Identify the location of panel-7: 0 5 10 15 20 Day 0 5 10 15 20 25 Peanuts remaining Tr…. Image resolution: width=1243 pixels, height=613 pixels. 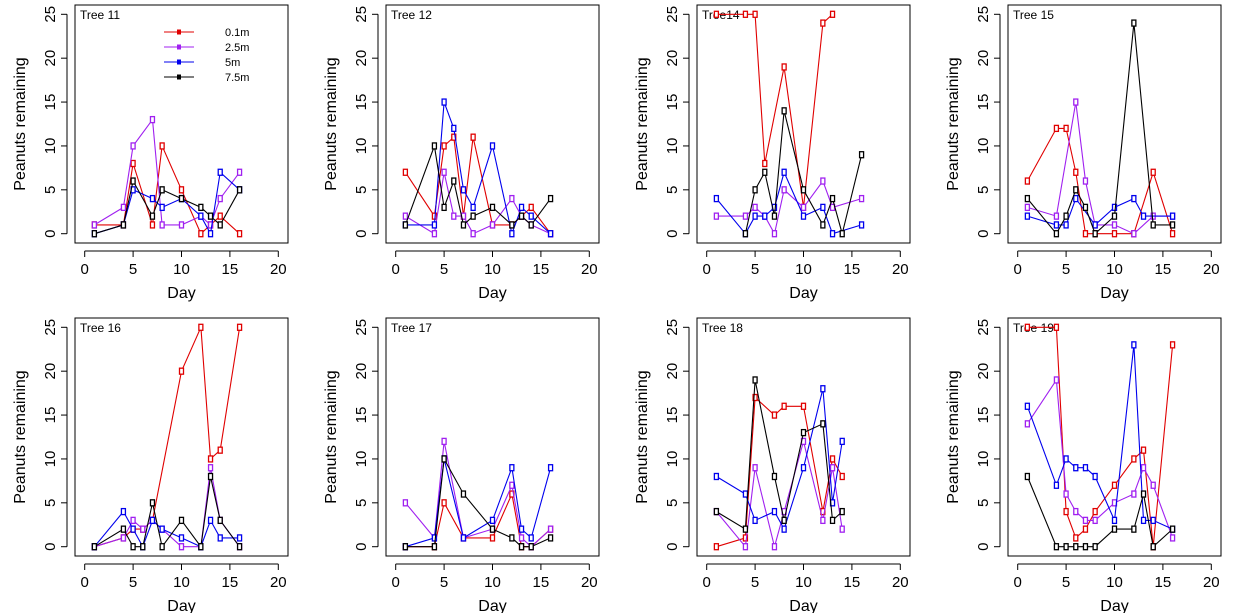
(772, 465).